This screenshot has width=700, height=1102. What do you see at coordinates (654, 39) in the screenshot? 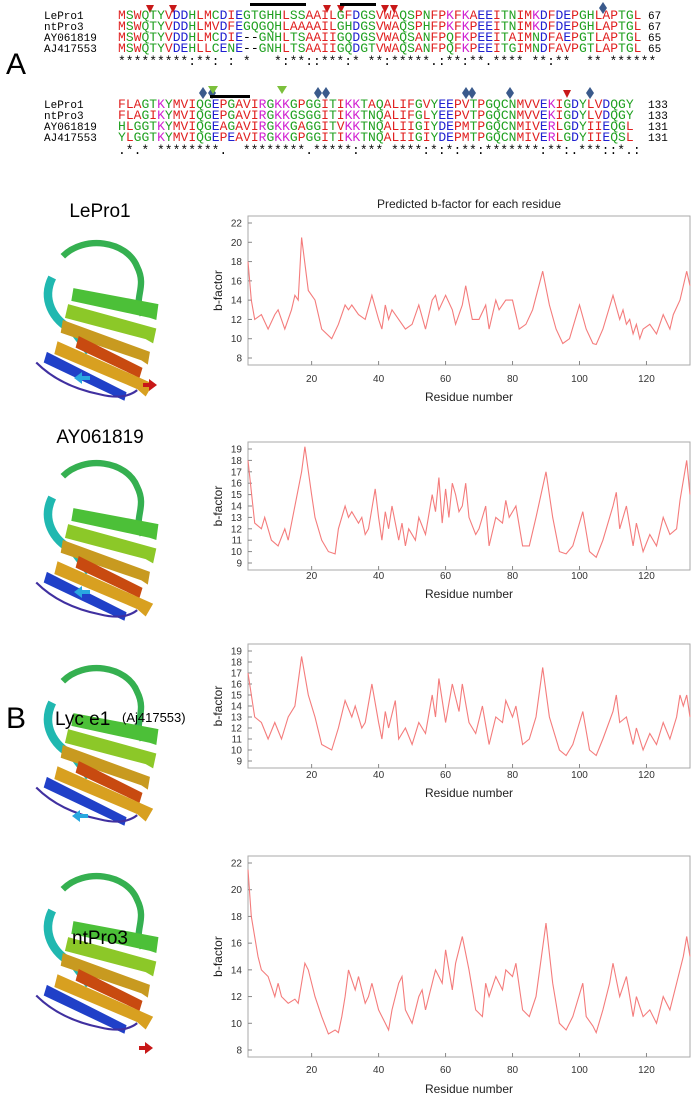
I see `sequence-end: 65` at bounding box center [654, 39].